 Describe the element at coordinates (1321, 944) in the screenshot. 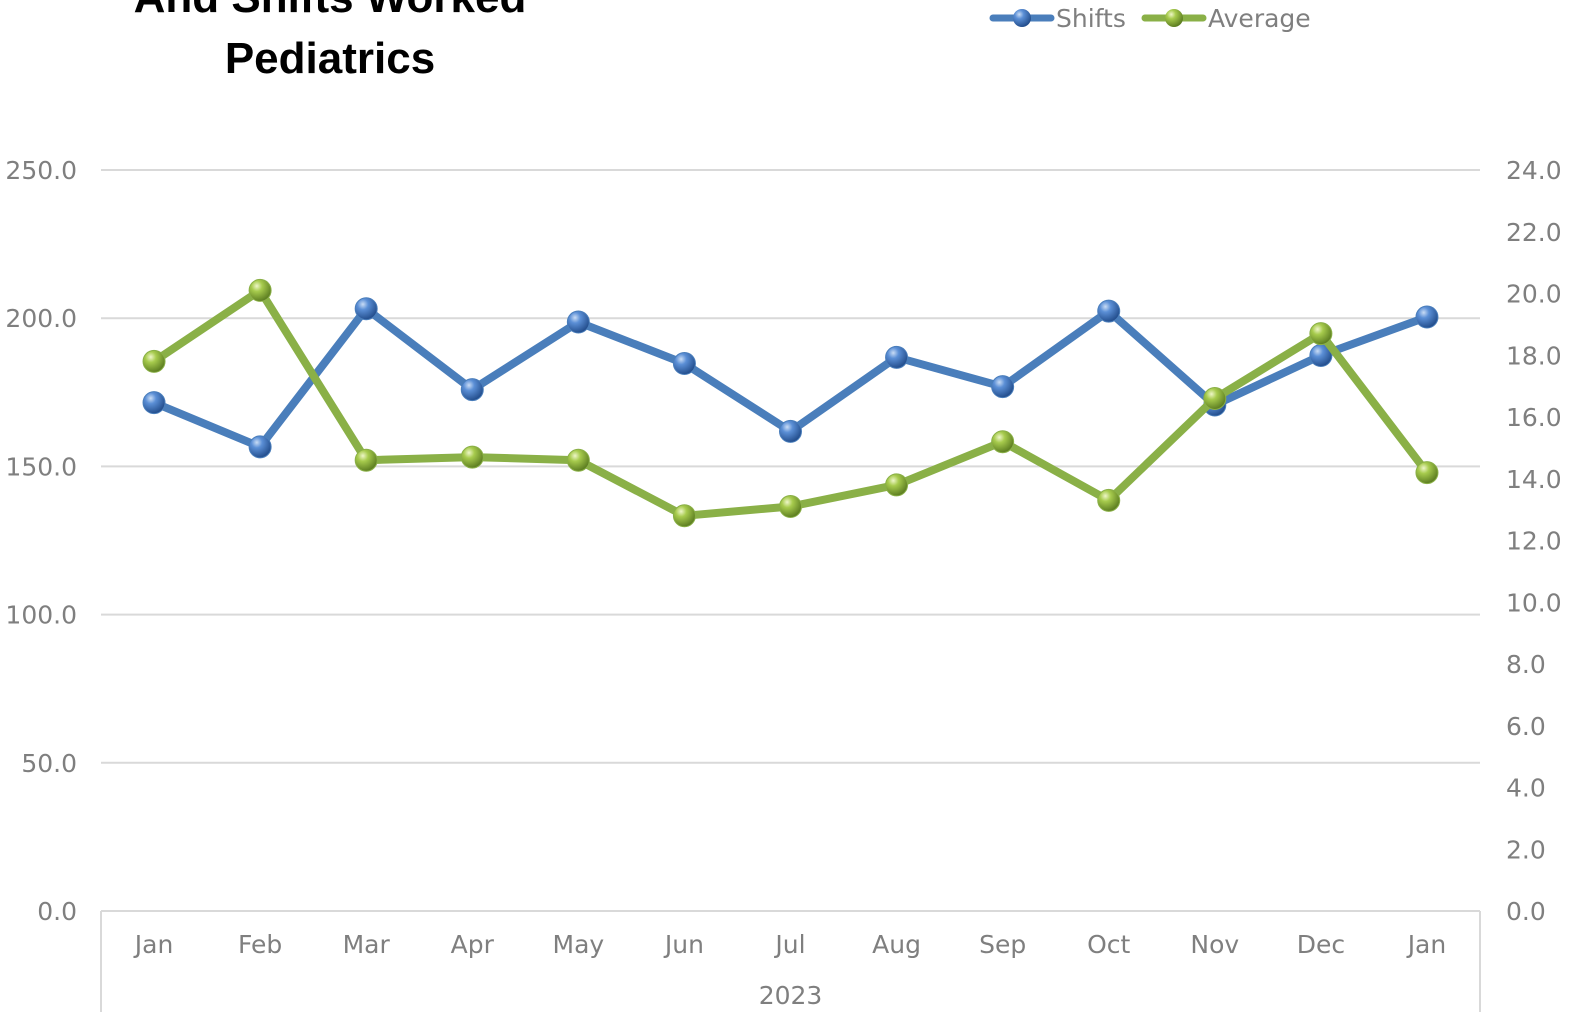

I see `category-label: Dec` at that location.